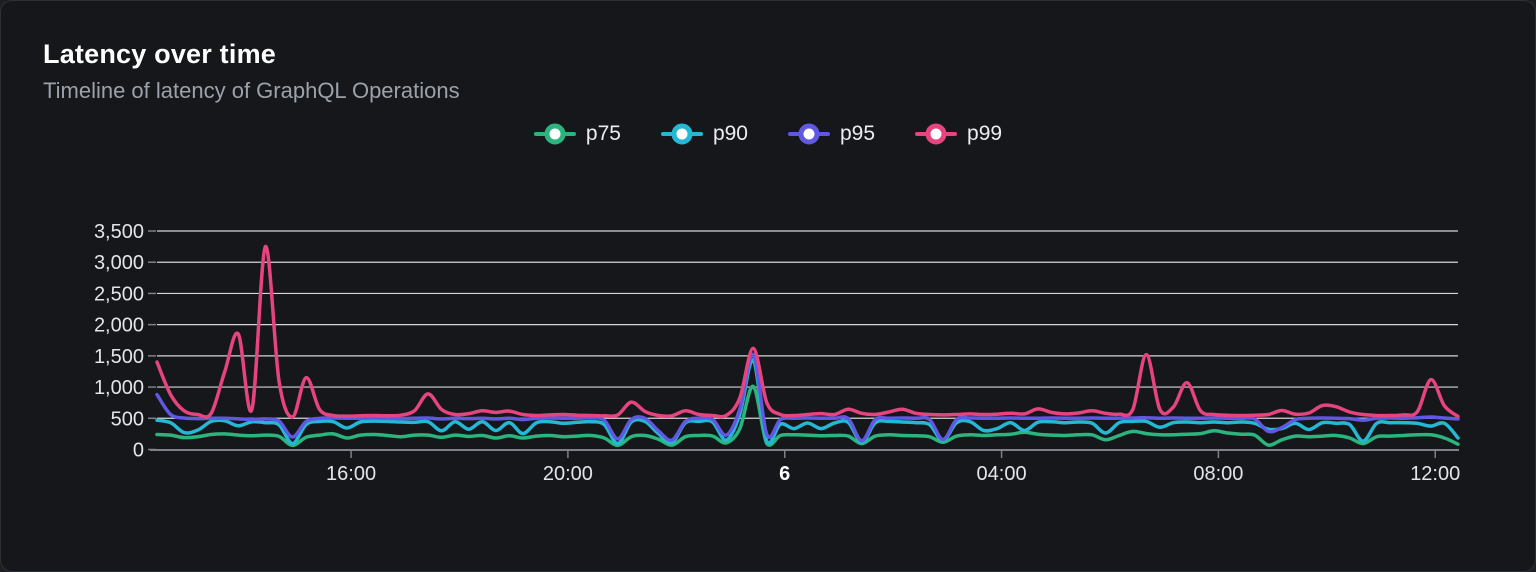 The width and height of the screenshot is (1536, 572). Describe the element at coordinates (768, 134) in the screenshot. I see `chart-legend: p75 p90 p95 p99` at that location.